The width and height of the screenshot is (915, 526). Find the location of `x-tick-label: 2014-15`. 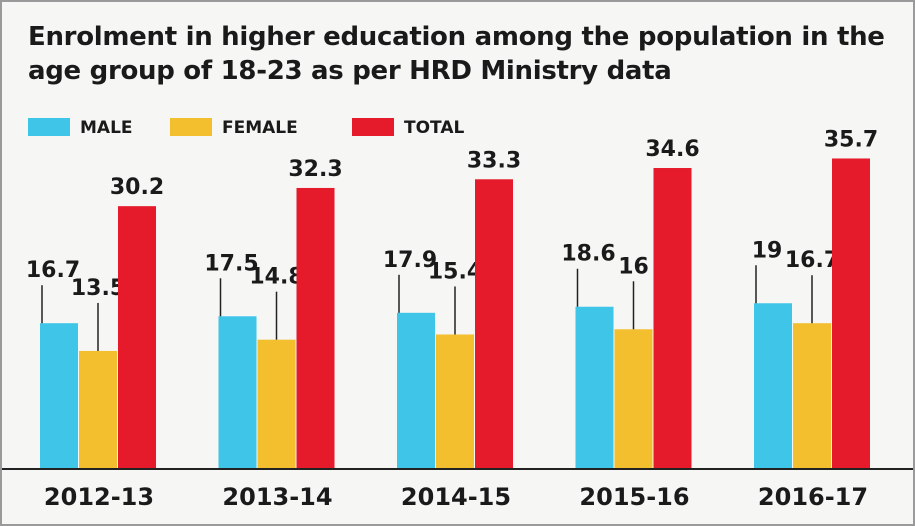

x-tick-label: 2014-15 is located at coordinates (456, 497).